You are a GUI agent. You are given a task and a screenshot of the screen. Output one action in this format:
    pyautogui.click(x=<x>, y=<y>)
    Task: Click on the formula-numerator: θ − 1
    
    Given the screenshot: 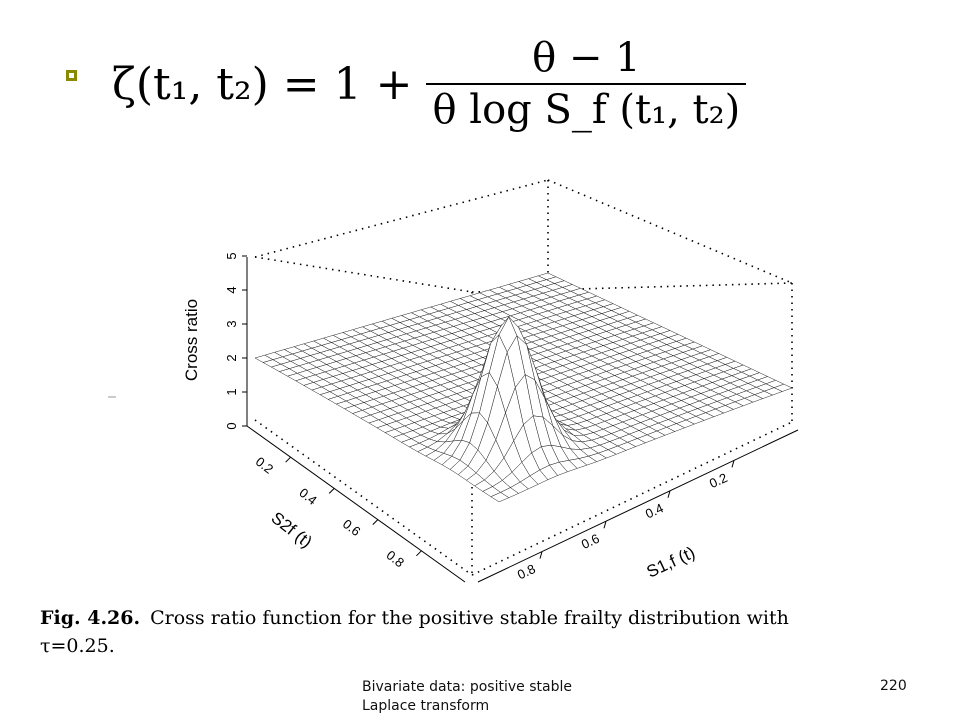 What is the action you would take?
    pyautogui.click(x=586, y=58)
    